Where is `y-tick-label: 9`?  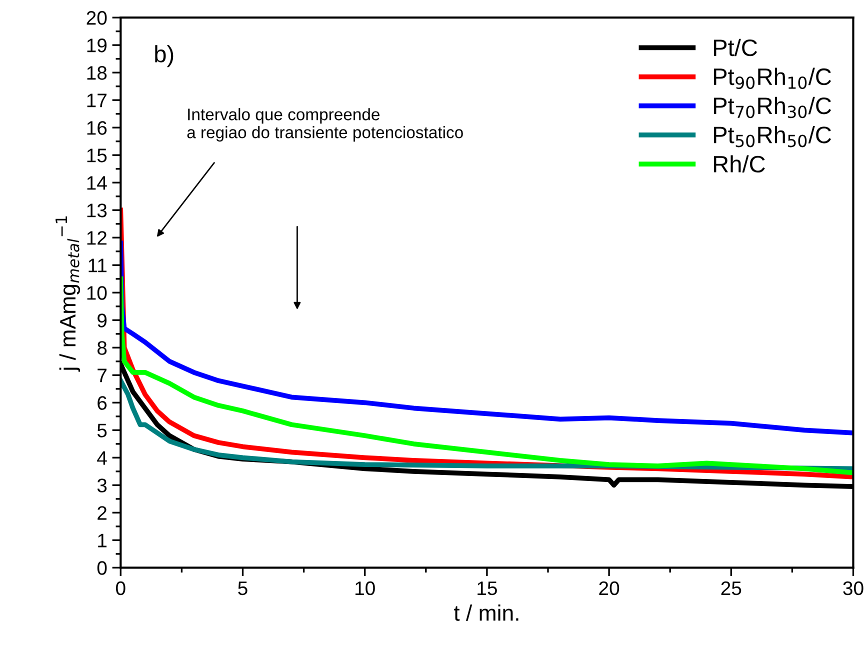 y-tick-label: 9 is located at coordinates (102, 321).